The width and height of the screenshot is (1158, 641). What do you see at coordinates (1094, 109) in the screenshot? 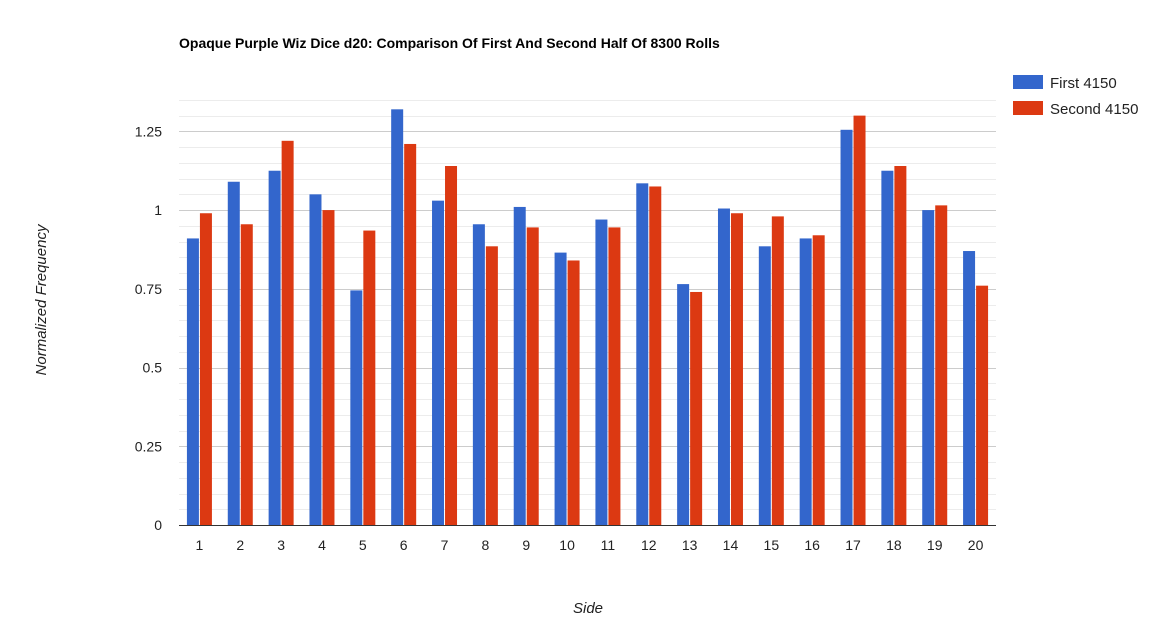
I see `legend-label: Second 4150` at bounding box center [1094, 109].